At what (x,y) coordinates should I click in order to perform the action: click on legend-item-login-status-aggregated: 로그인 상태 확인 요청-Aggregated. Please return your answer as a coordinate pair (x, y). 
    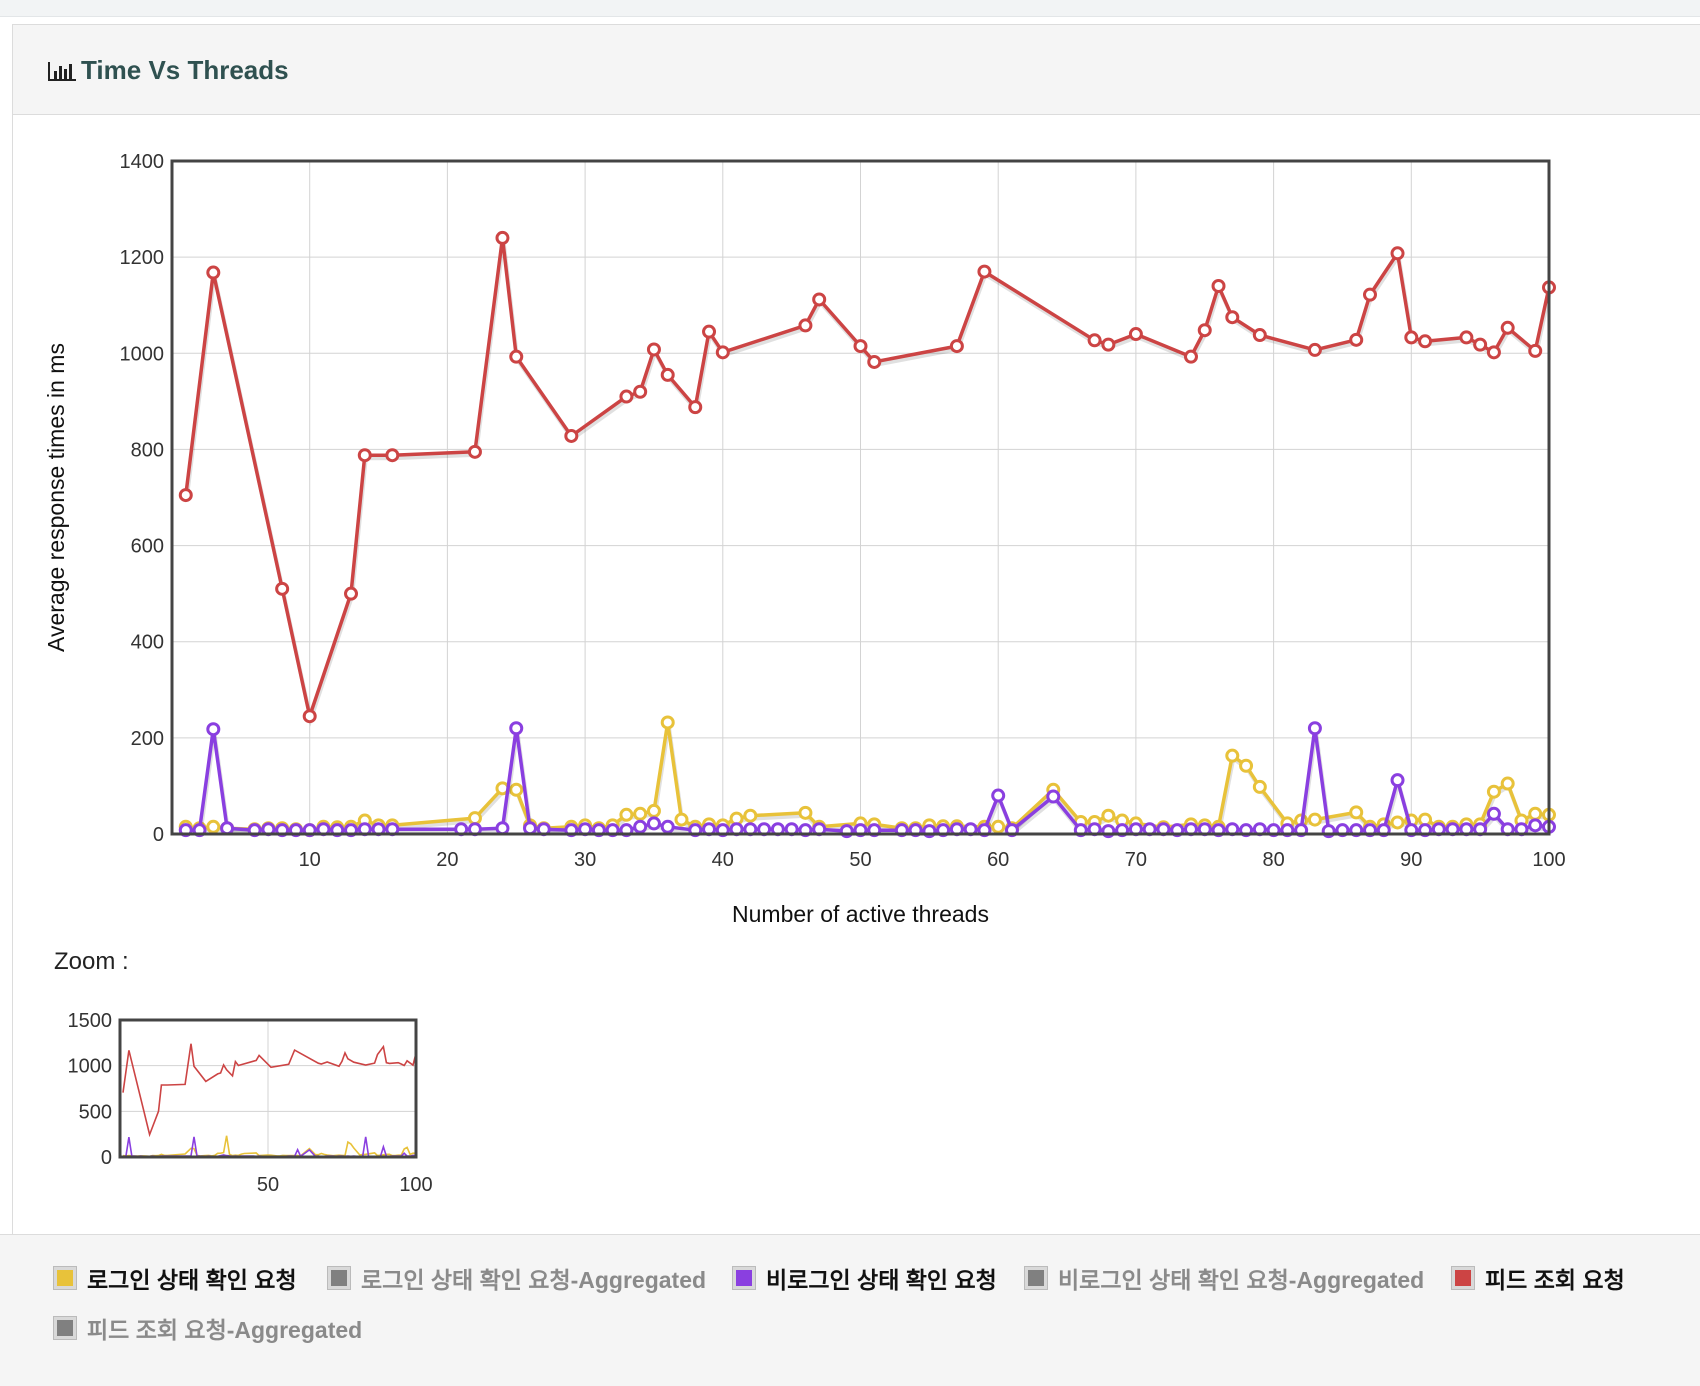
    Looking at the image, I should click on (516, 1278).